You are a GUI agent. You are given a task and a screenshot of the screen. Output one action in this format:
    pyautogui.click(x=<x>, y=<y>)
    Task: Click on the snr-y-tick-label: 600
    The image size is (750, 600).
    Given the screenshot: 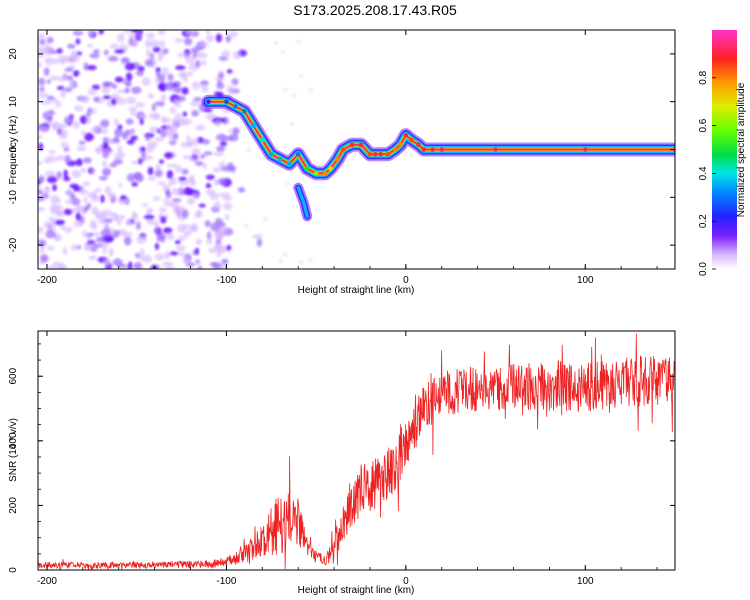 What is the action you would take?
    pyautogui.click(x=13, y=375)
    